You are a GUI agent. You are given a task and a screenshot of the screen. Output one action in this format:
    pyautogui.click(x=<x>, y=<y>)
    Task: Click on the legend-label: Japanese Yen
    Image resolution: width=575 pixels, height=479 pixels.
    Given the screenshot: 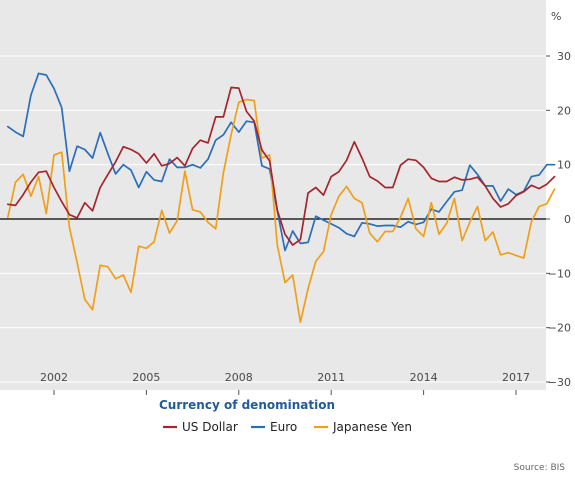 What is the action you would take?
    pyautogui.click(x=372, y=427)
    